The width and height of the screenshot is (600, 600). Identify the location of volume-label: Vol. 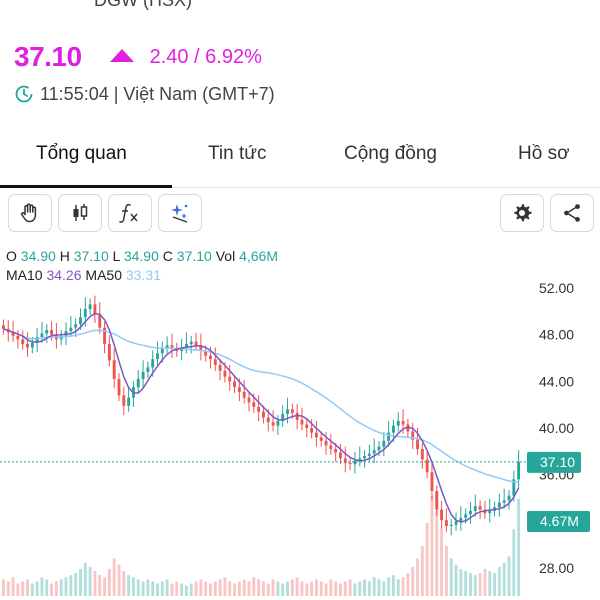
(225, 256).